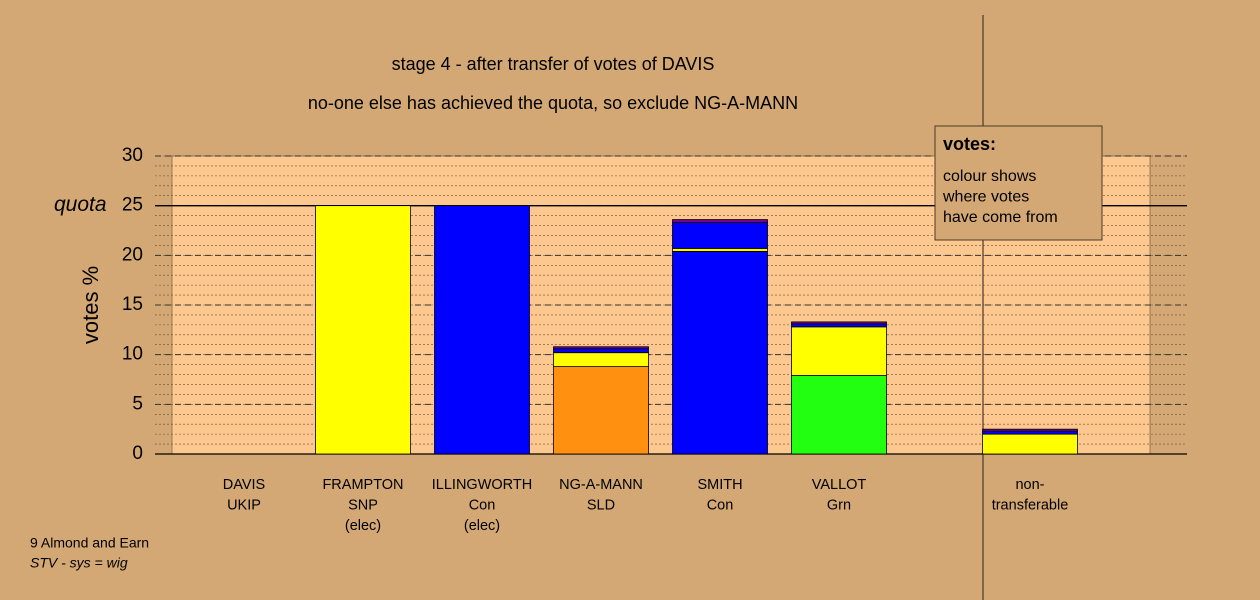 Image resolution: width=1260 pixels, height=600 pixels. Describe the element at coordinates (1030, 505) in the screenshot. I see `x-tick-label: transferable` at that location.